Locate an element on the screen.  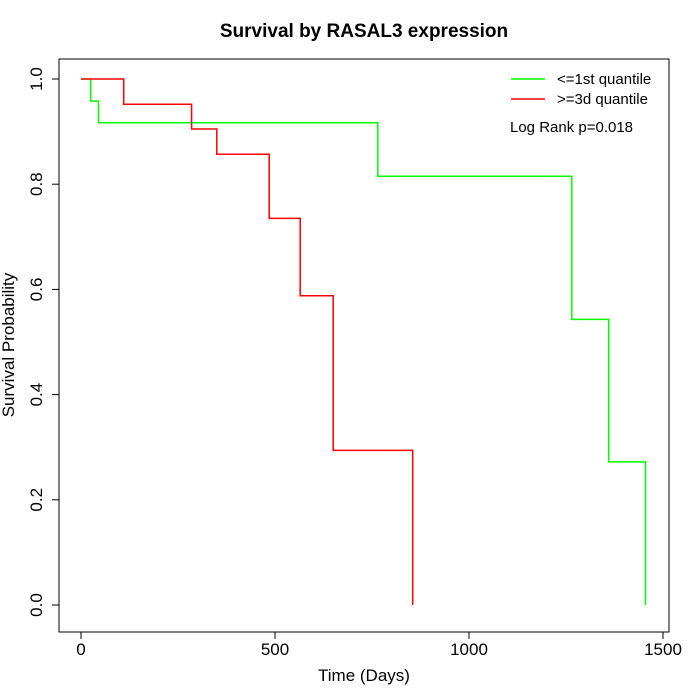
log-rank-annotation: Log Rank p=0.018 is located at coordinates (571, 127).